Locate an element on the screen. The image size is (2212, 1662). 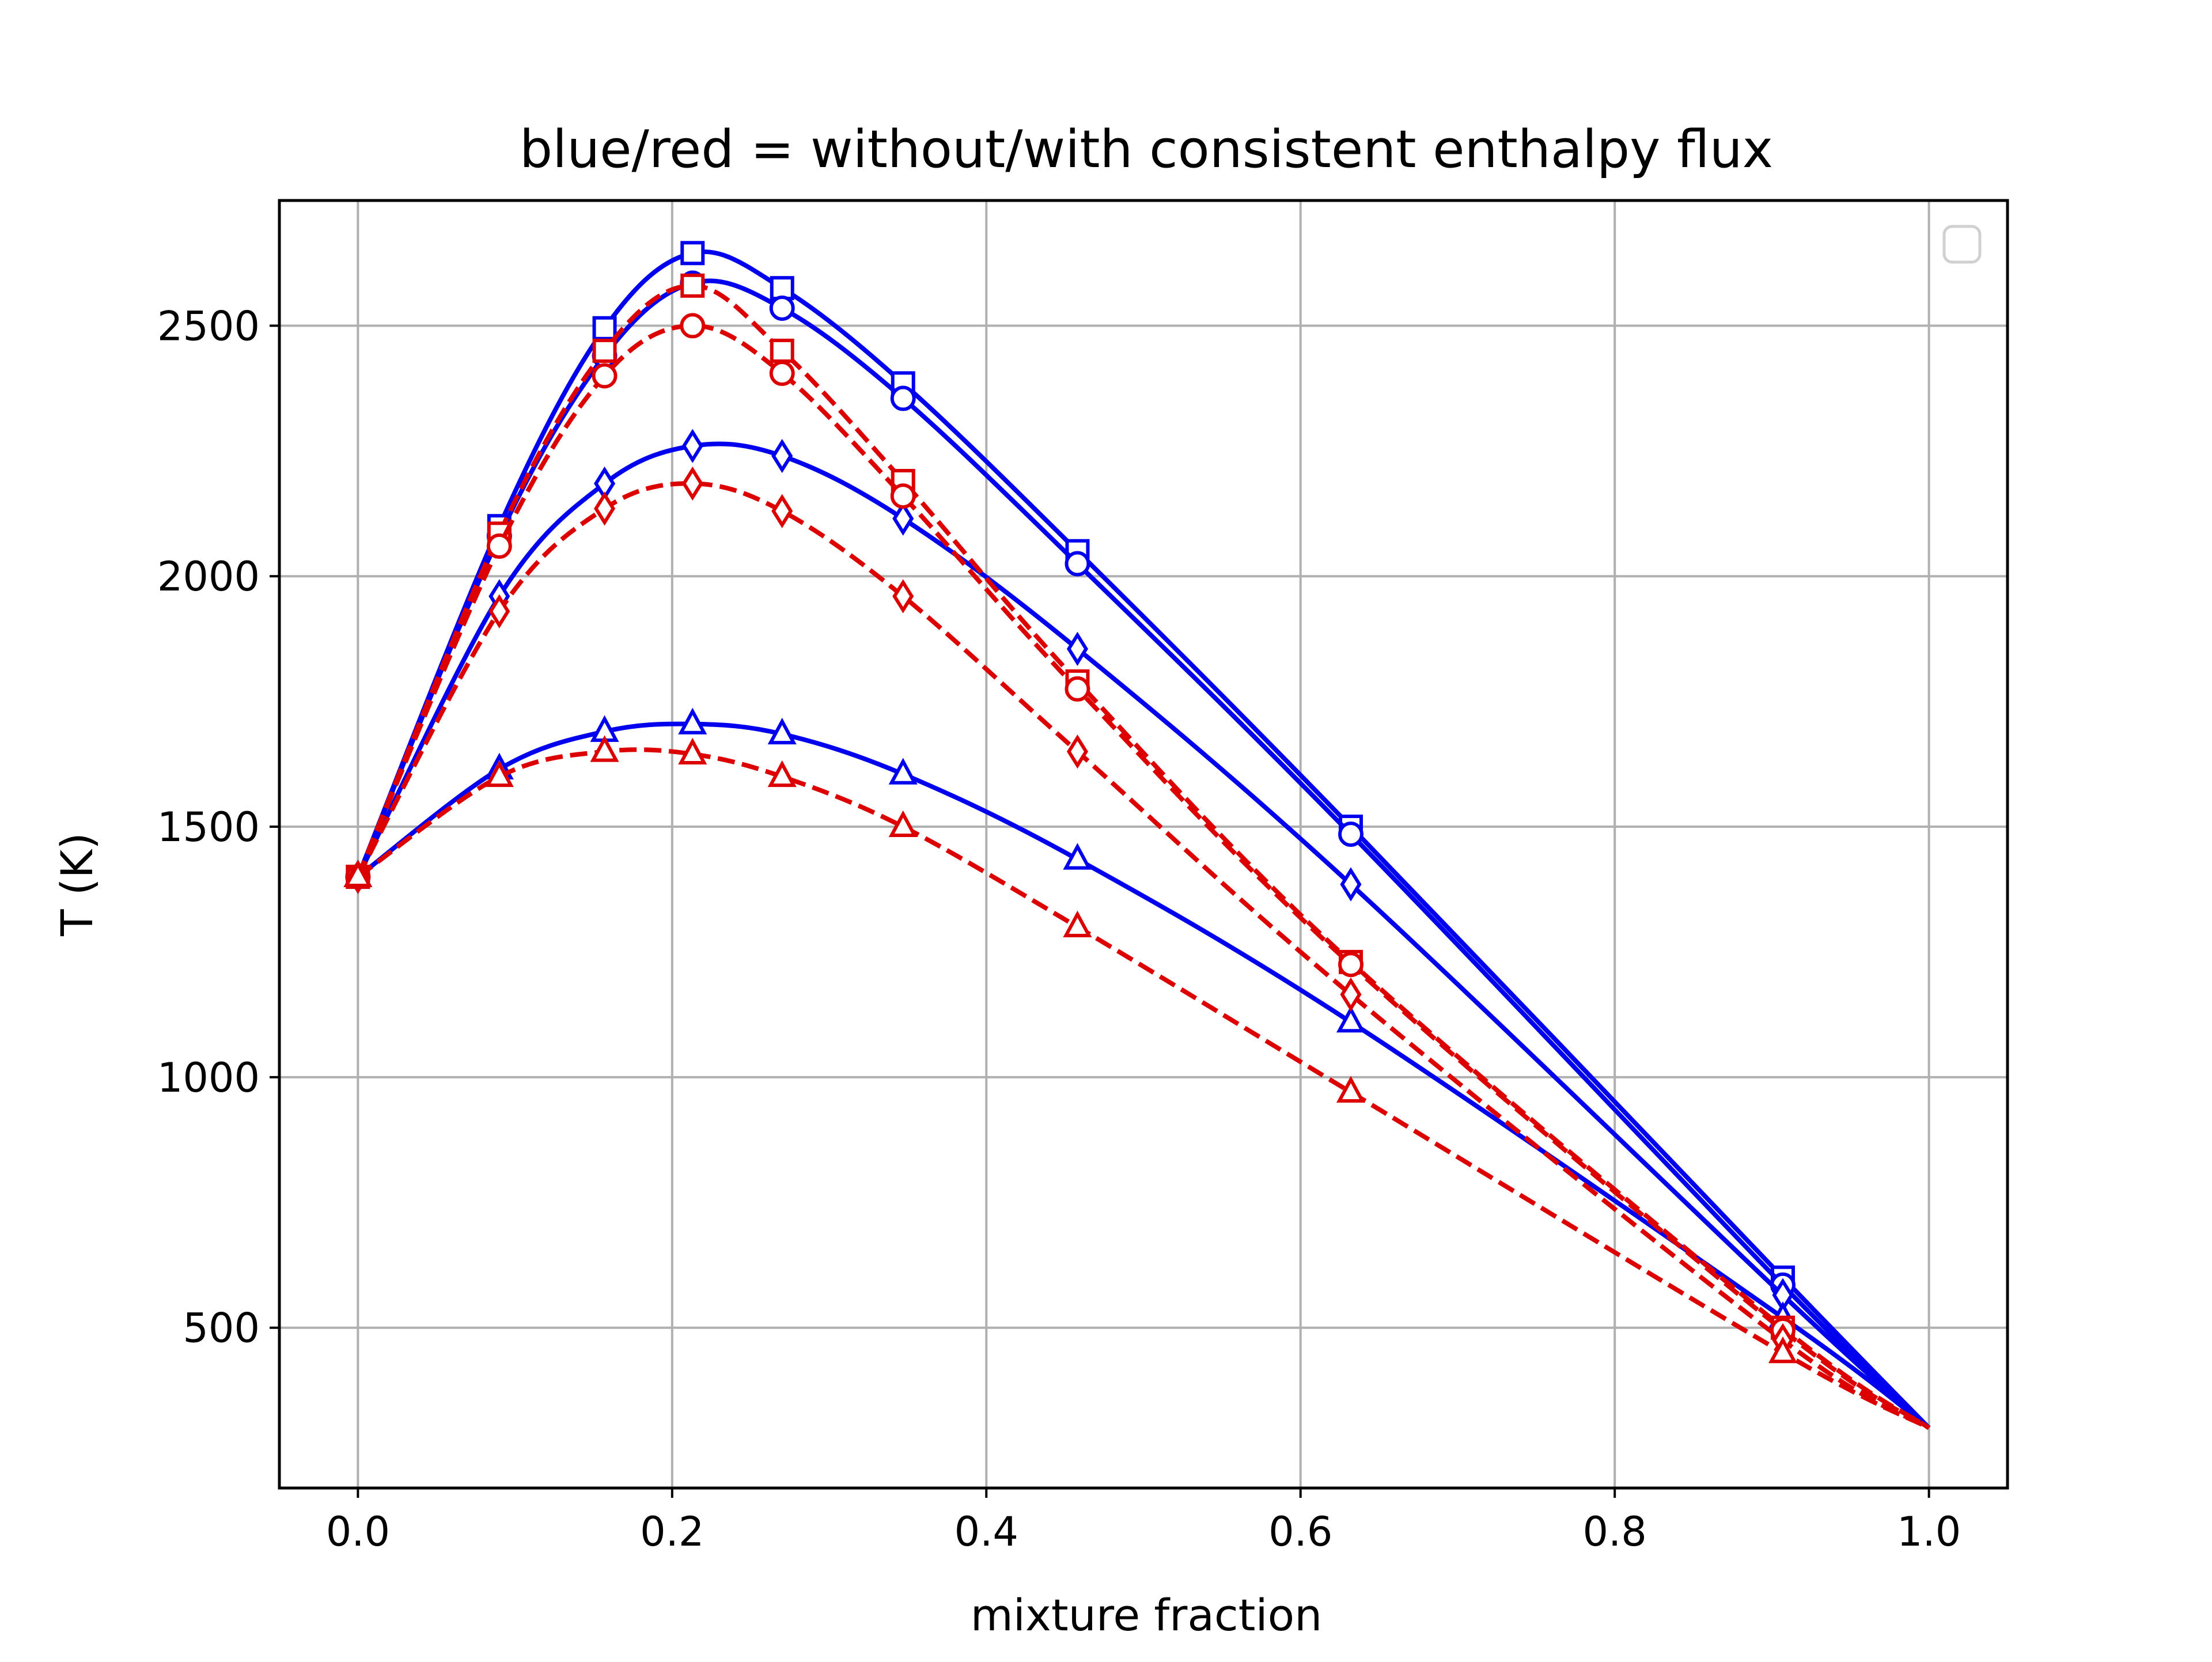
y-tick-label: 2500 is located at coordinates (208, 326).